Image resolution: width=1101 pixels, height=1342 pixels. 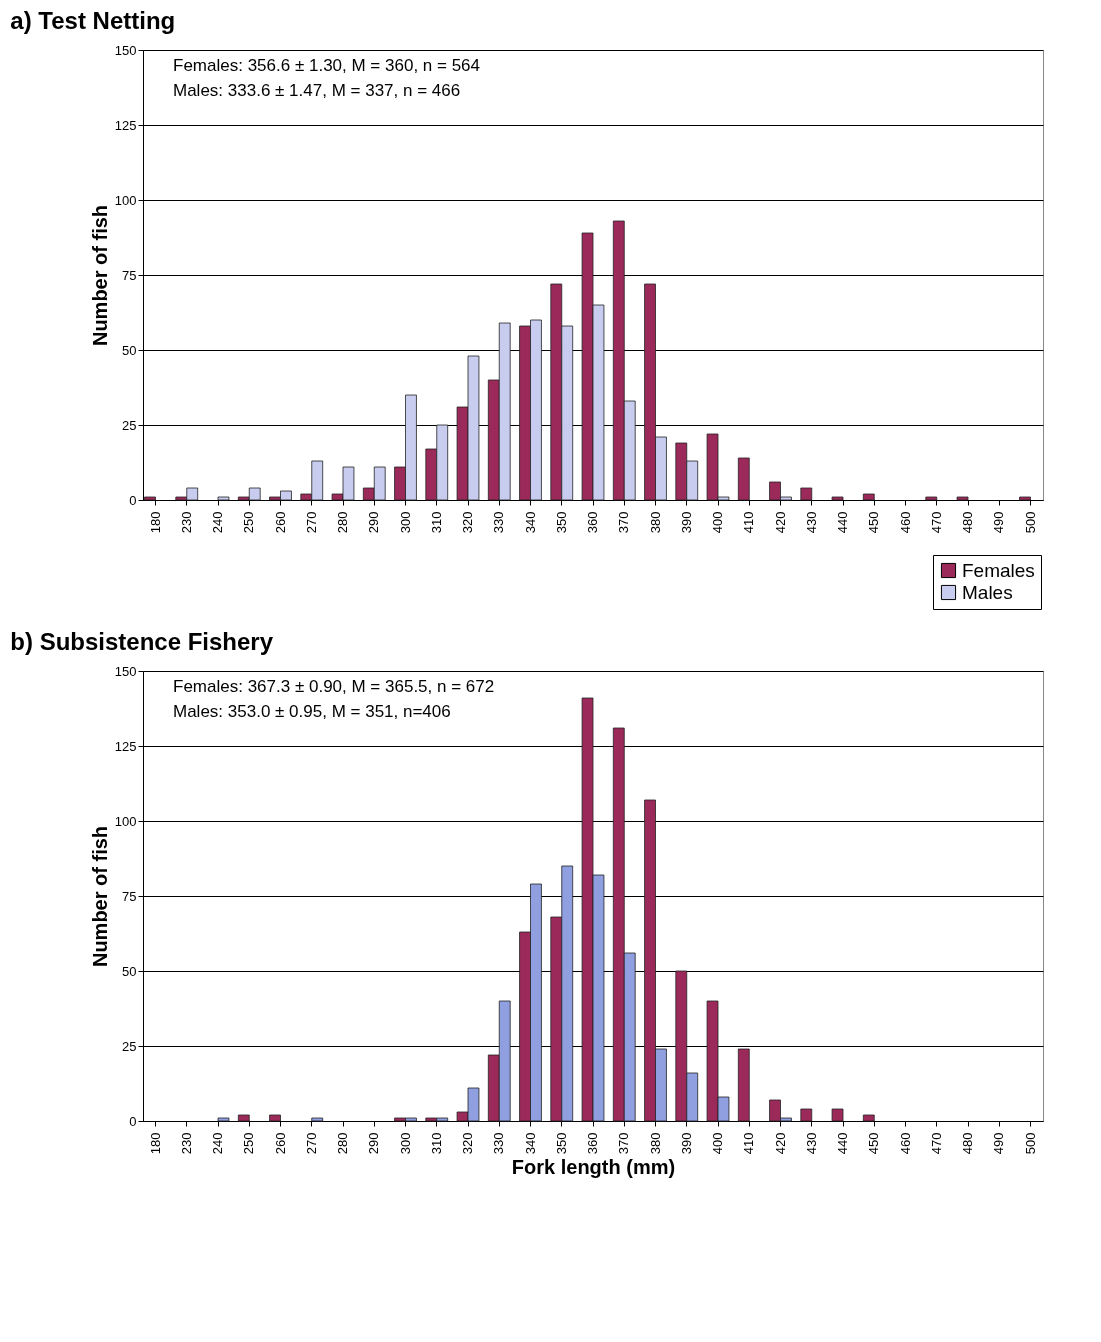 What do you see at coordinates (327, 65) in the screenshot?
I see `annotation: Females: 356.6 ± 1.30, M = 360, n = 564` at bounding box center [327, 65].